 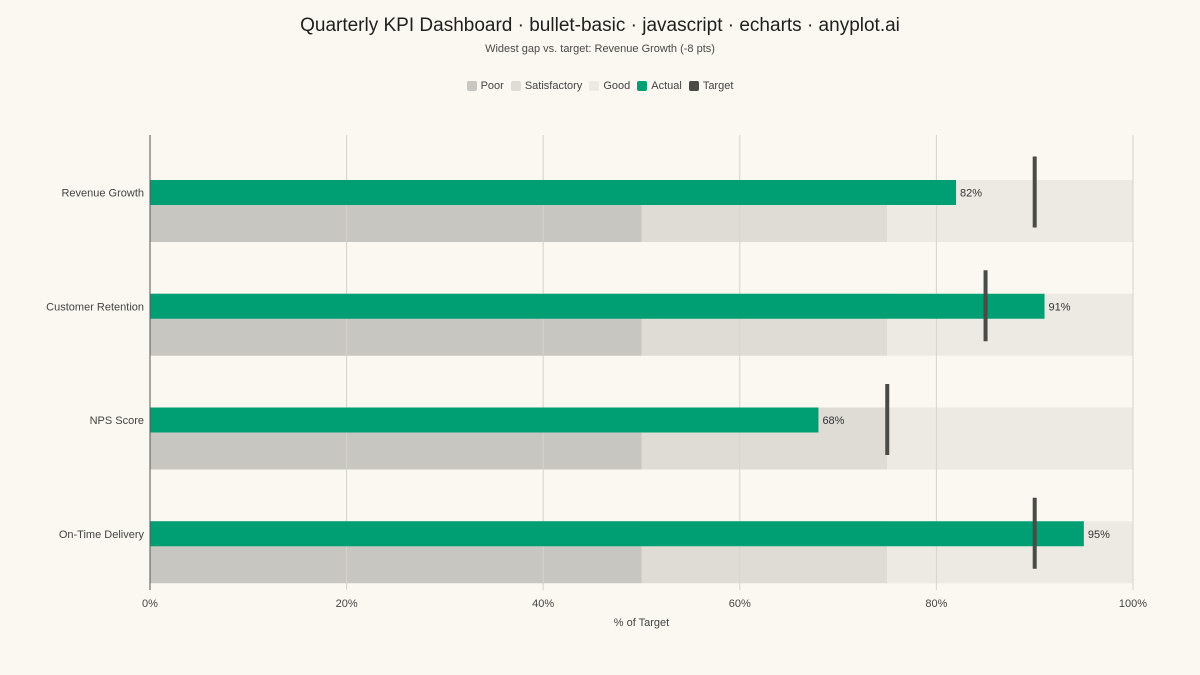 I want to click on y-tick-label: Revenue Growth, so click(x=102, y=194).